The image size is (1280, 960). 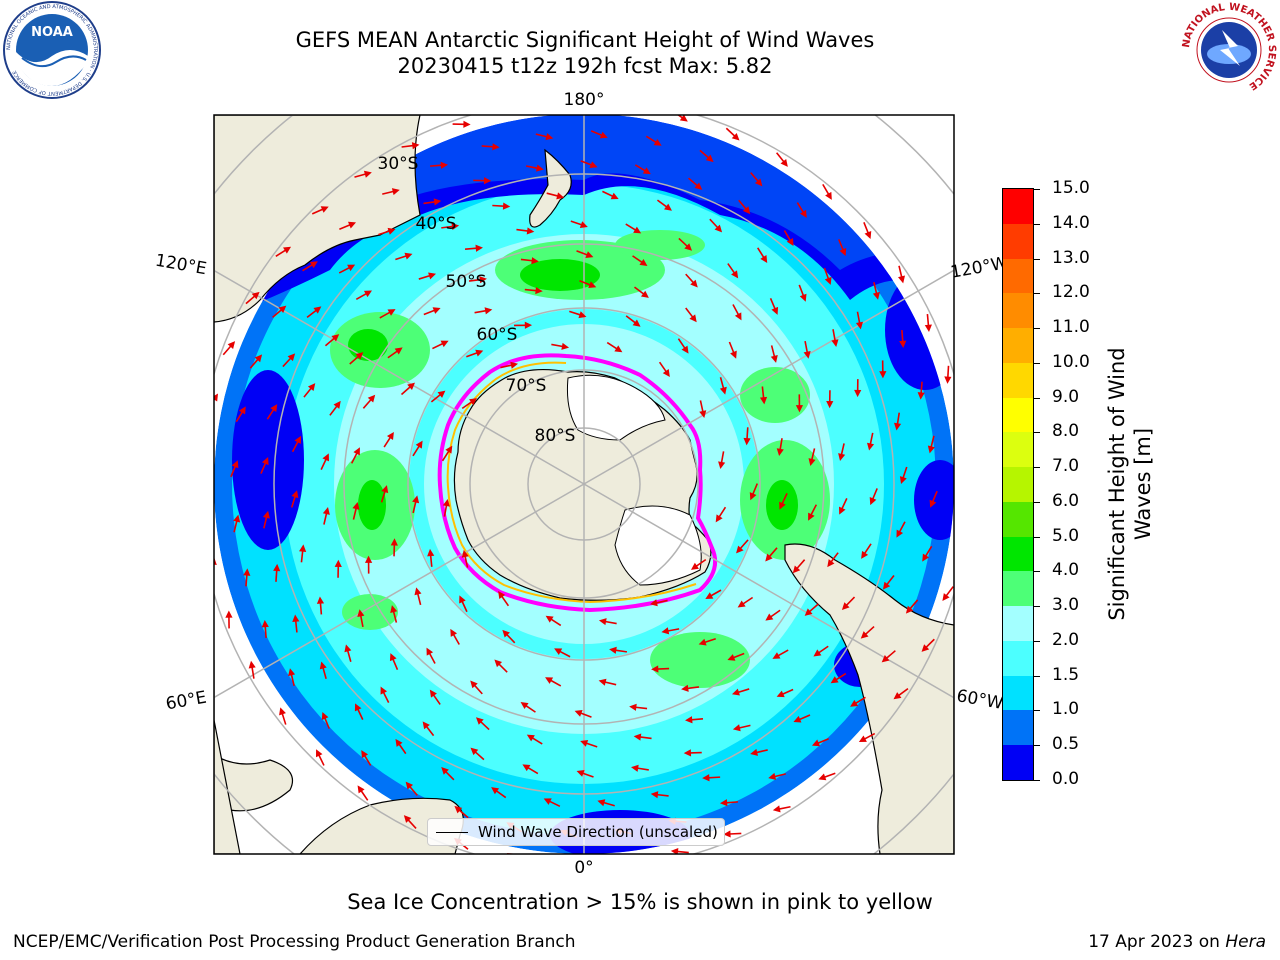 I want to click on colorbar-tick-label: 10.0, so click(x=1071, y=361).